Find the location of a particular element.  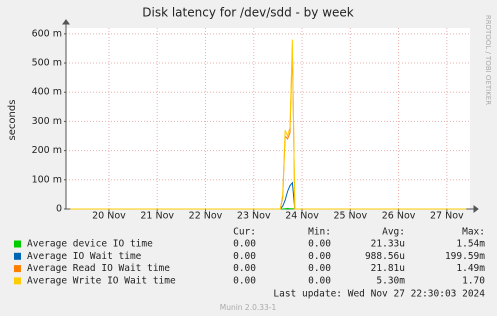

x-tick-label: 24 Nov is located at coordinates (302, 216).